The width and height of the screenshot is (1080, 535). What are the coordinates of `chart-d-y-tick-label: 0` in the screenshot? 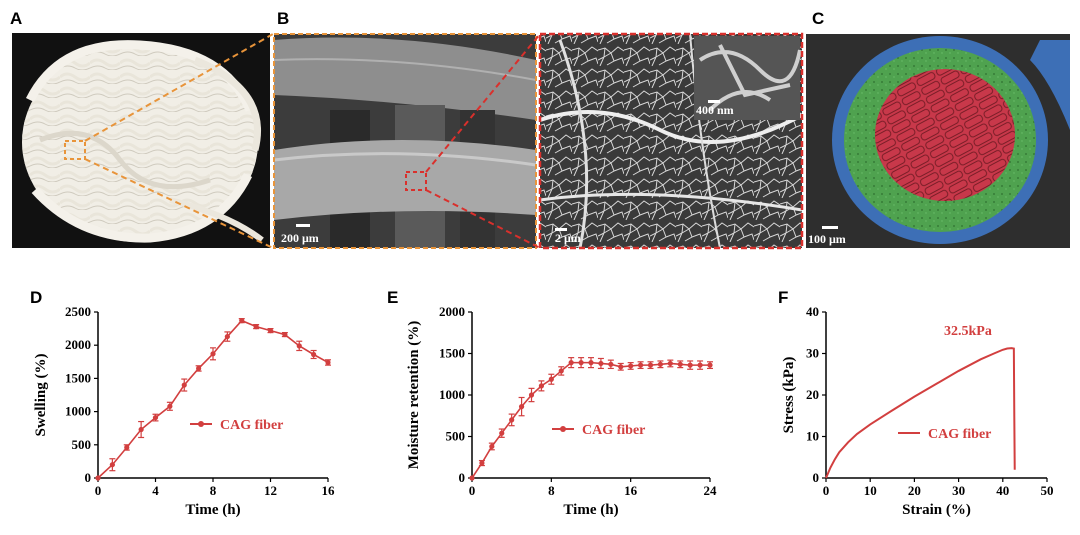 It's located at (88, 477).